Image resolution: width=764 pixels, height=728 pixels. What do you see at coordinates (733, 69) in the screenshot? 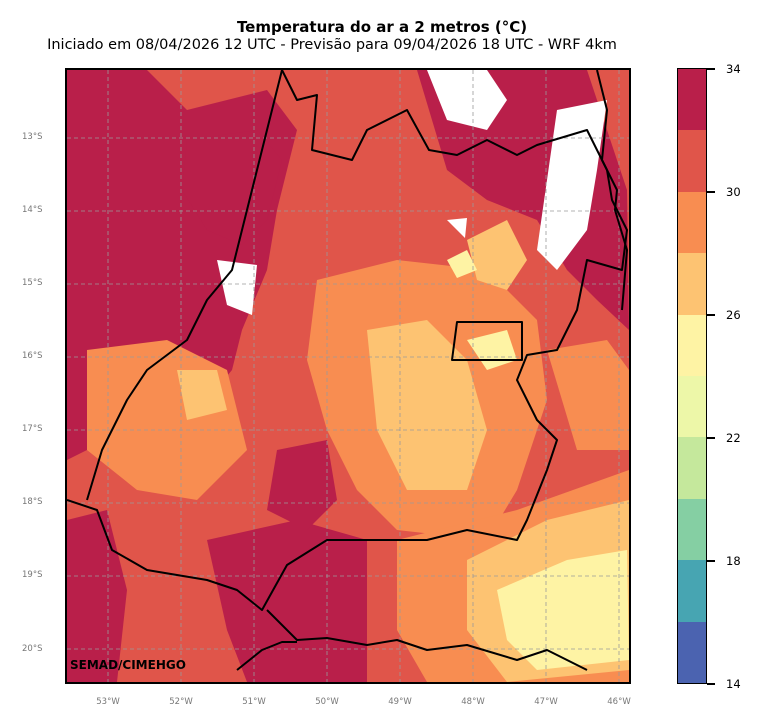
I see `colorbar-label-34: 34` at bounding box center [733, 69].